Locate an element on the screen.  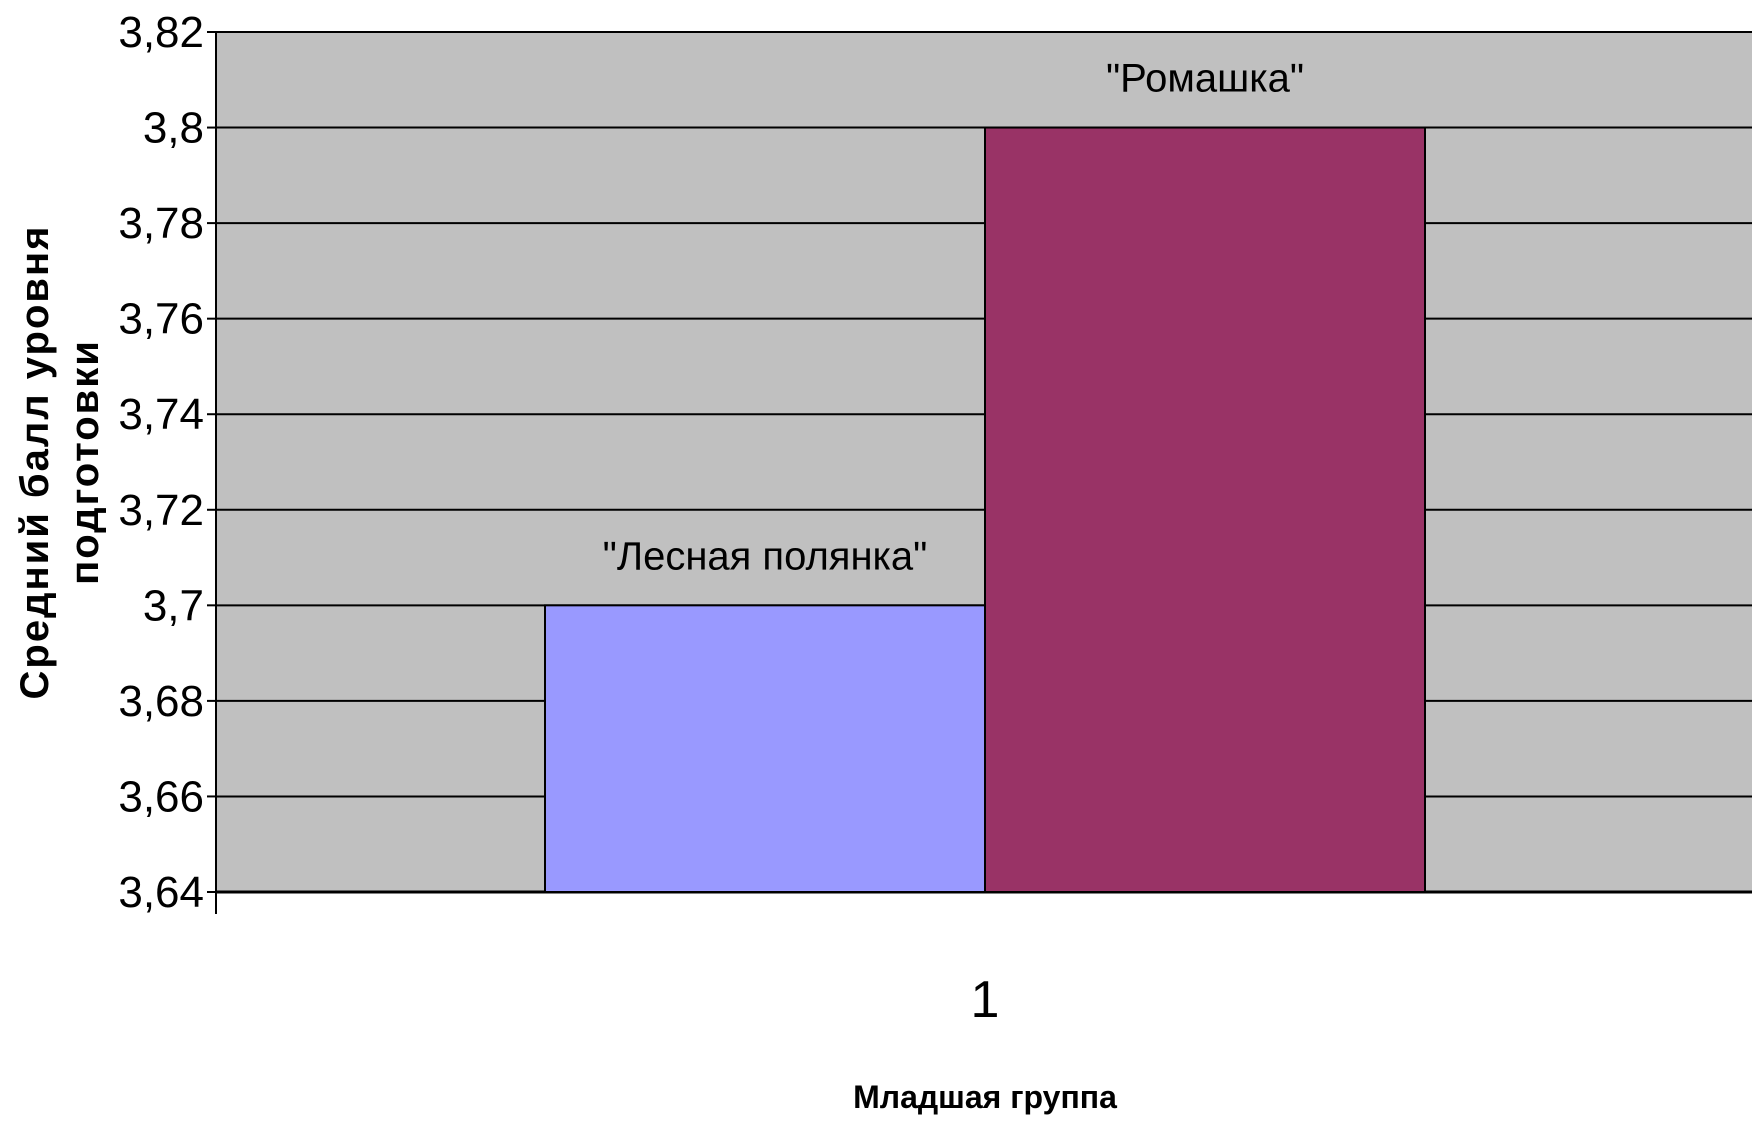
y-tick-label: 3,66 is located at coordinates (161, 796).